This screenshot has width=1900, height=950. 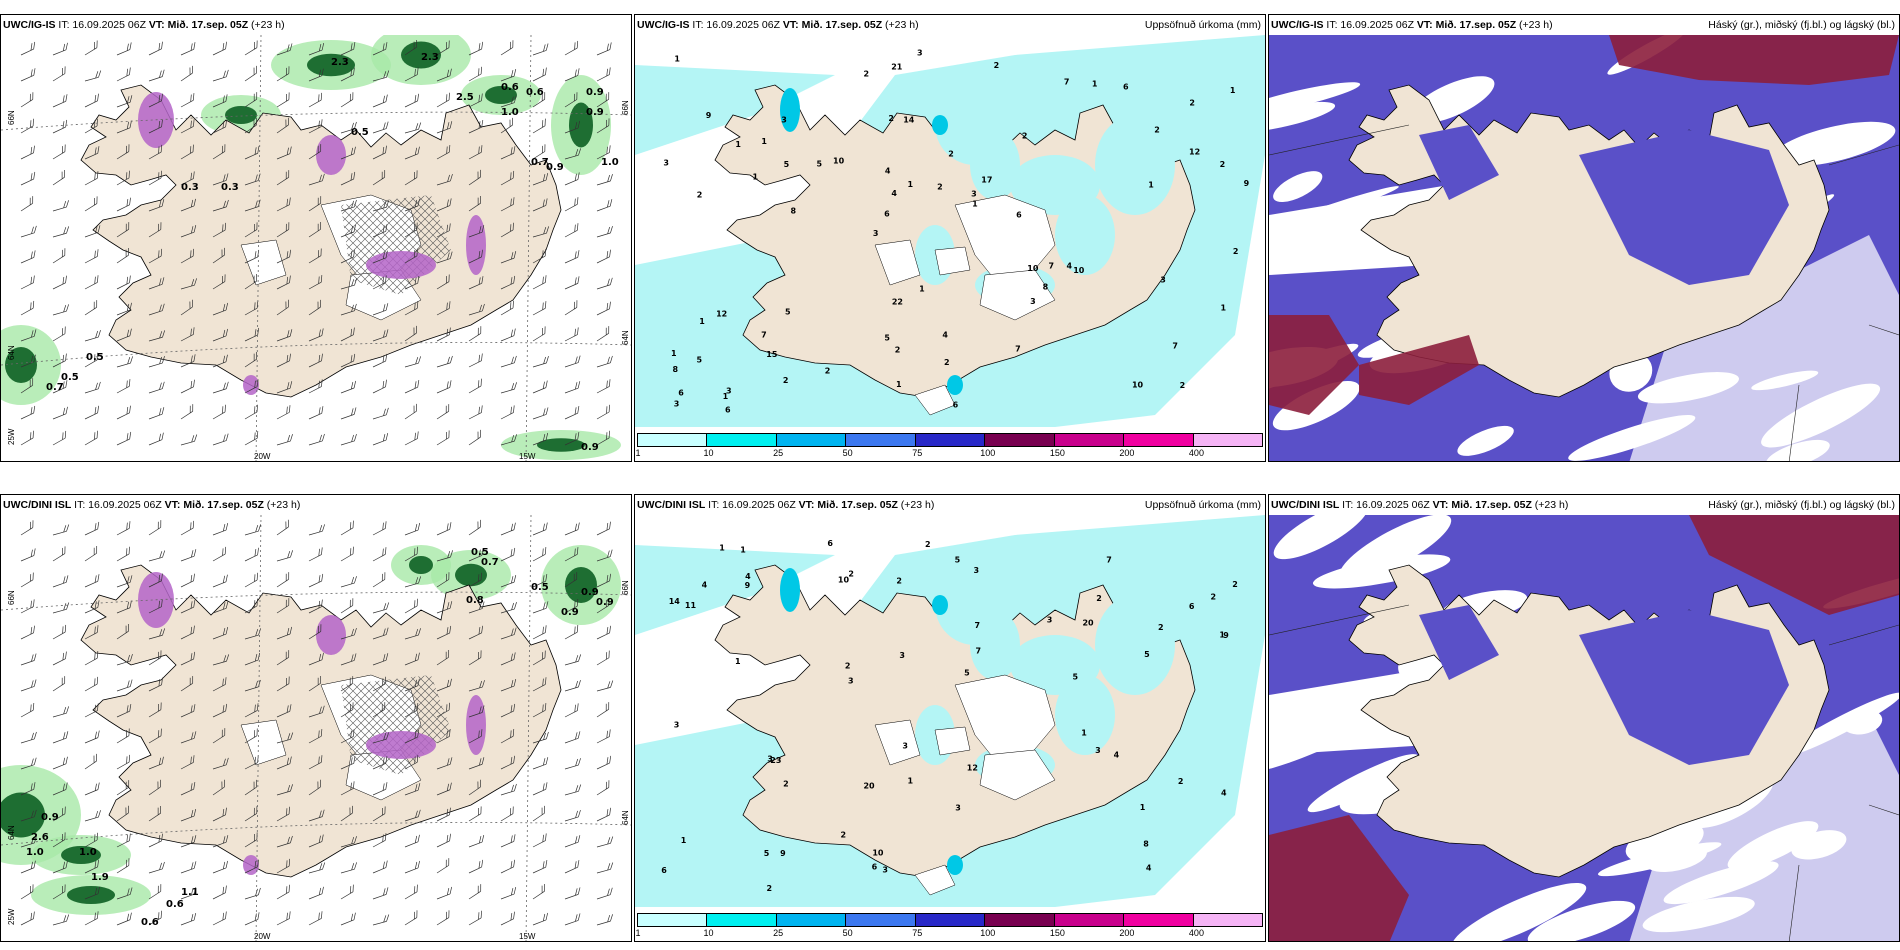 What do you see at coordinates (1196, 933) in the screenshot?
I see `colorbar-tick-label: 400` at bounding box center [1196, 933].